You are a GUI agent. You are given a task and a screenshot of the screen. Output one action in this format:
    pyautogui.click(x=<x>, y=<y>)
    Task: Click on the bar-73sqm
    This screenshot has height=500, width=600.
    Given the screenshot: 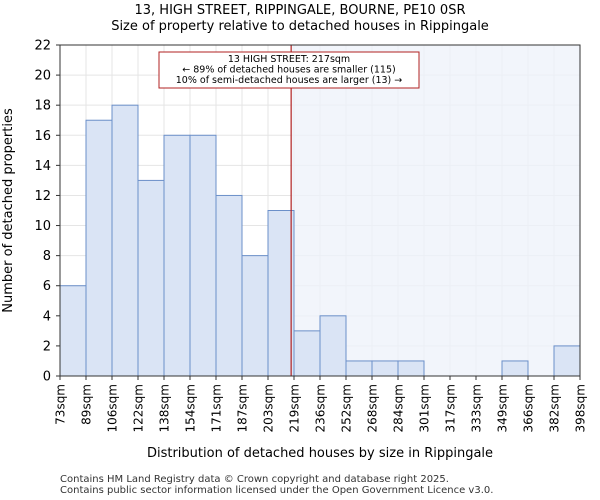 What is the action you would take?
    pyautogui.click(x=73, y=331)
    